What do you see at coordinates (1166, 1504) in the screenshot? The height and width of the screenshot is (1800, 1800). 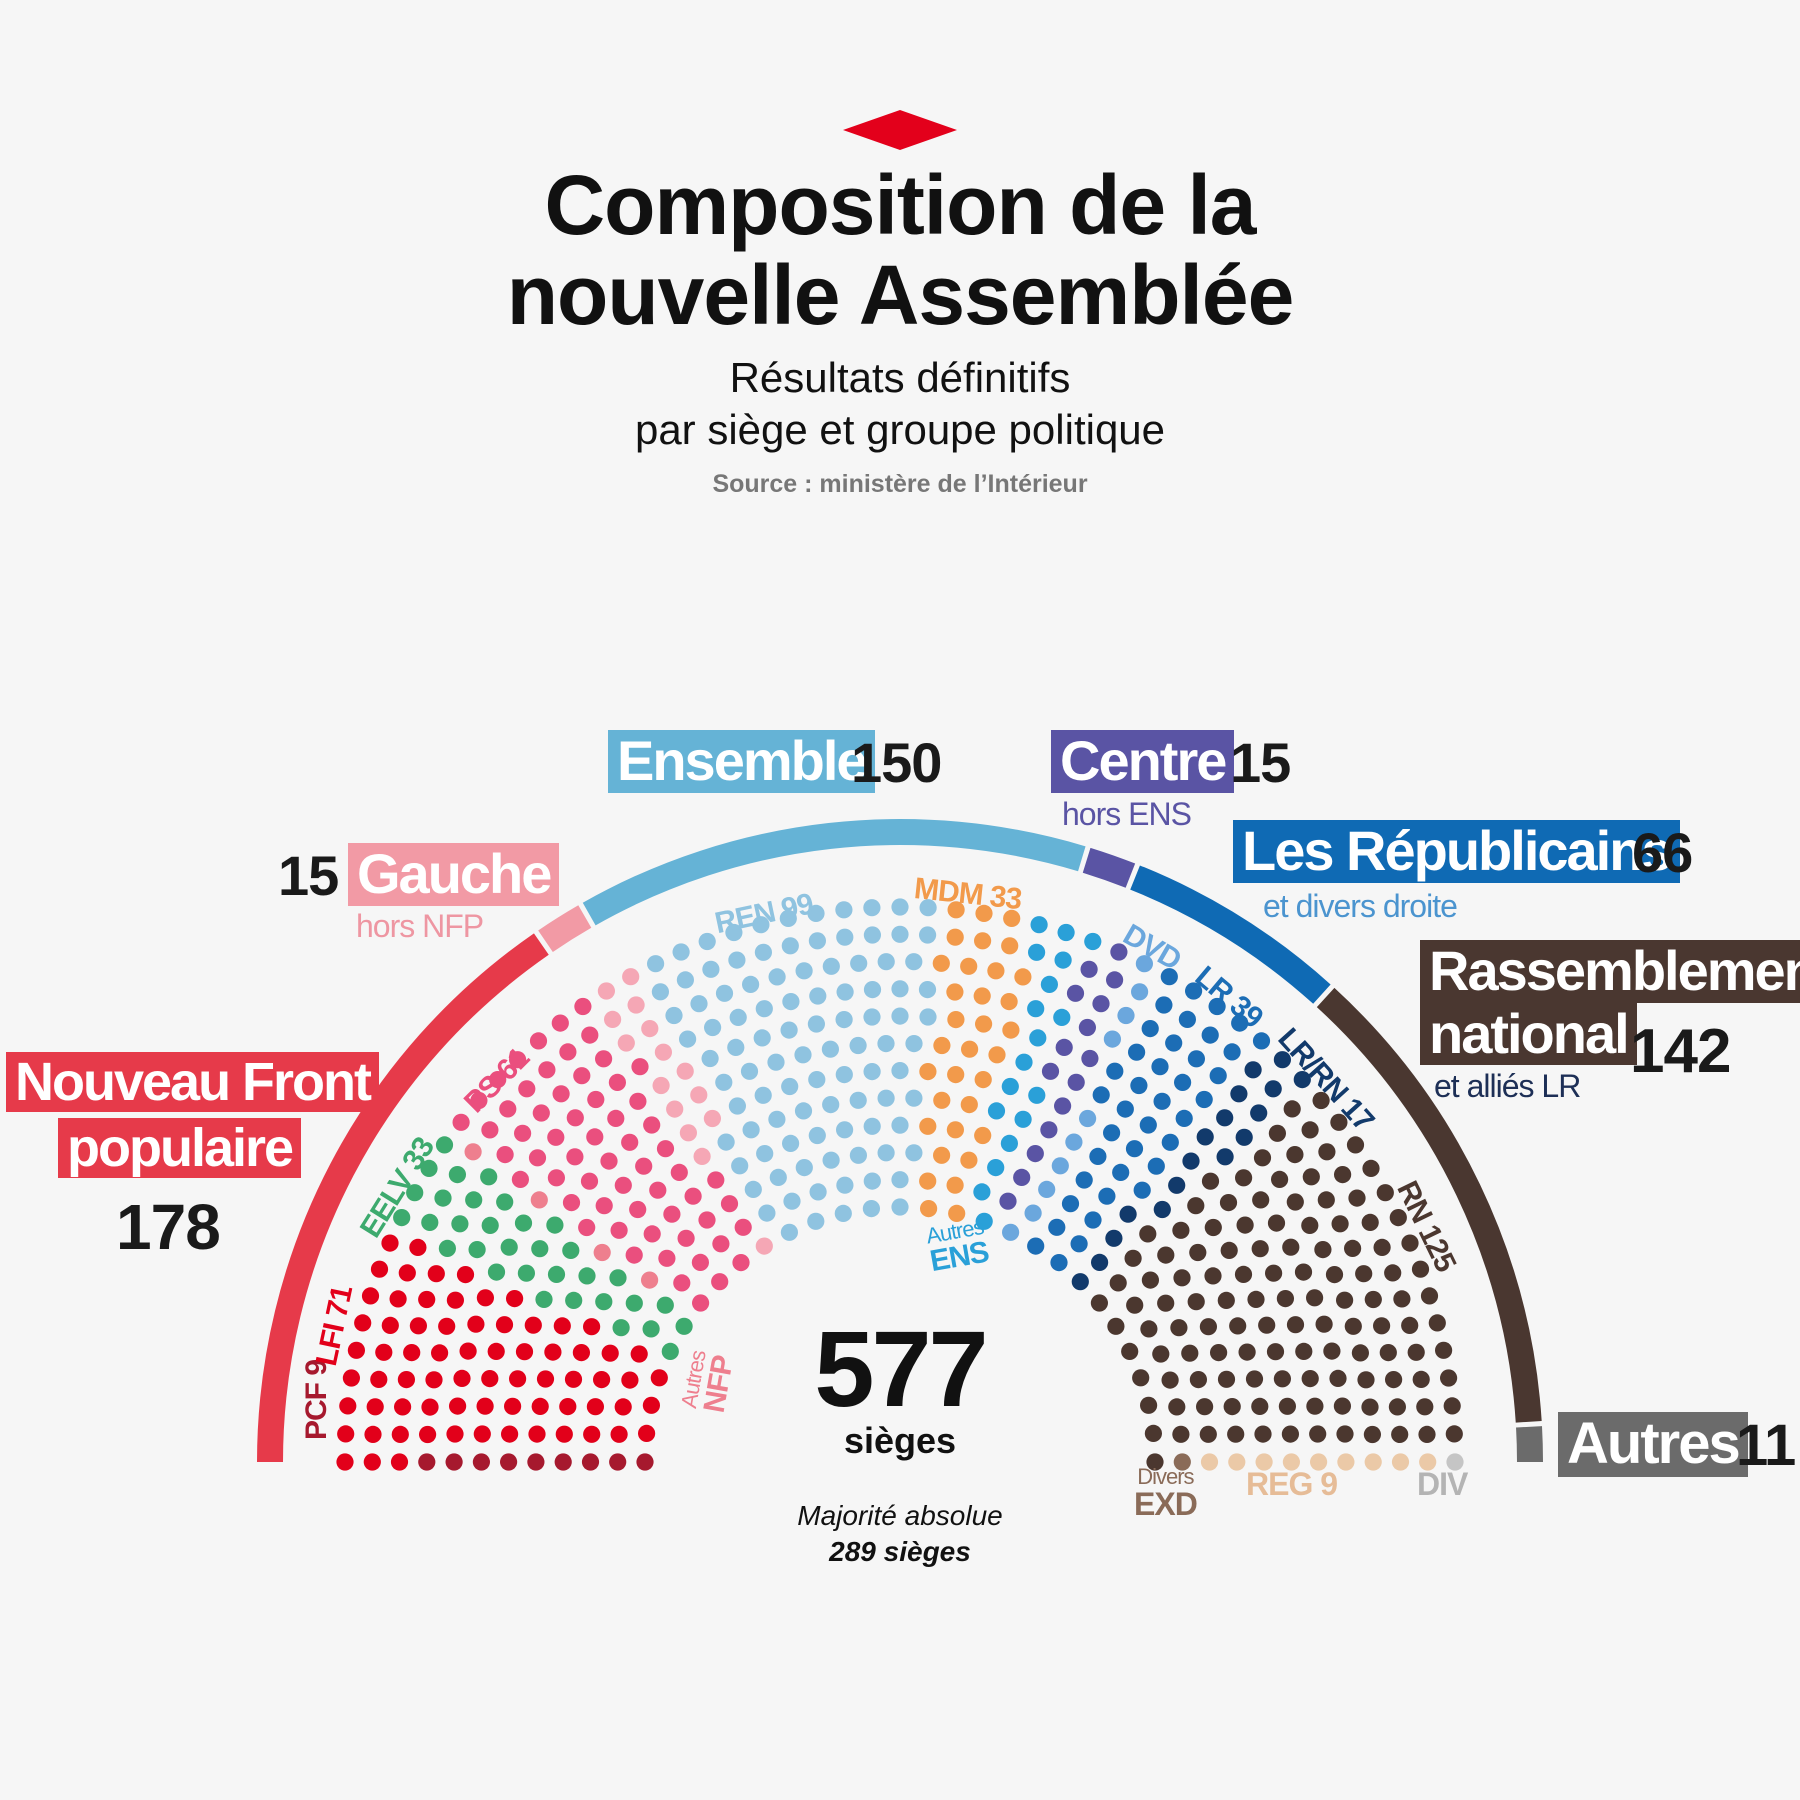 I see `group-label-divers-exd-bottom: EXD` at bounding box center [1166, 1504].